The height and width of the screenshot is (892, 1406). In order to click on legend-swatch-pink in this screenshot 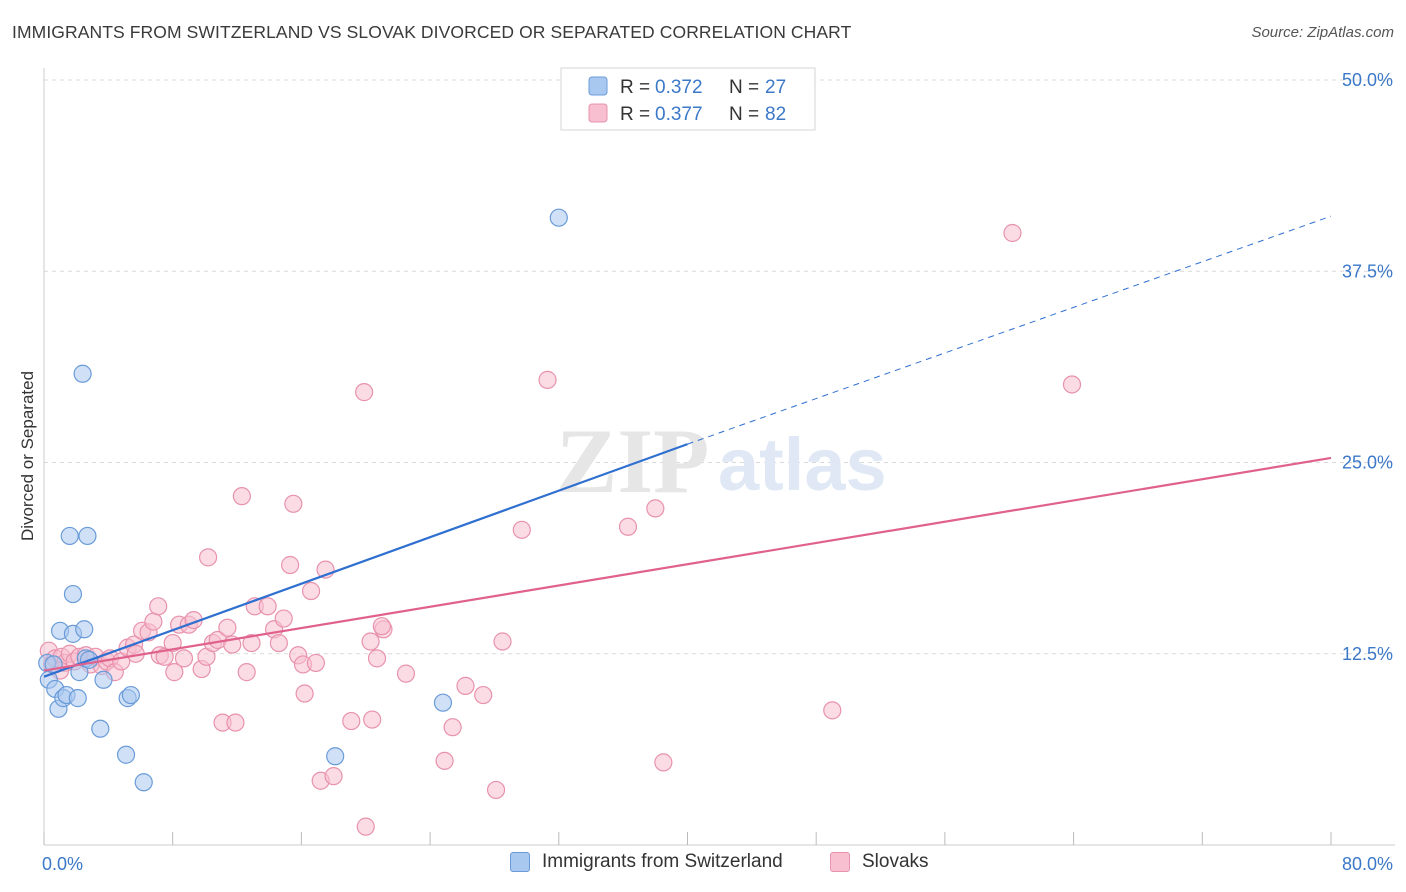, I will do `click(598, 113)`.